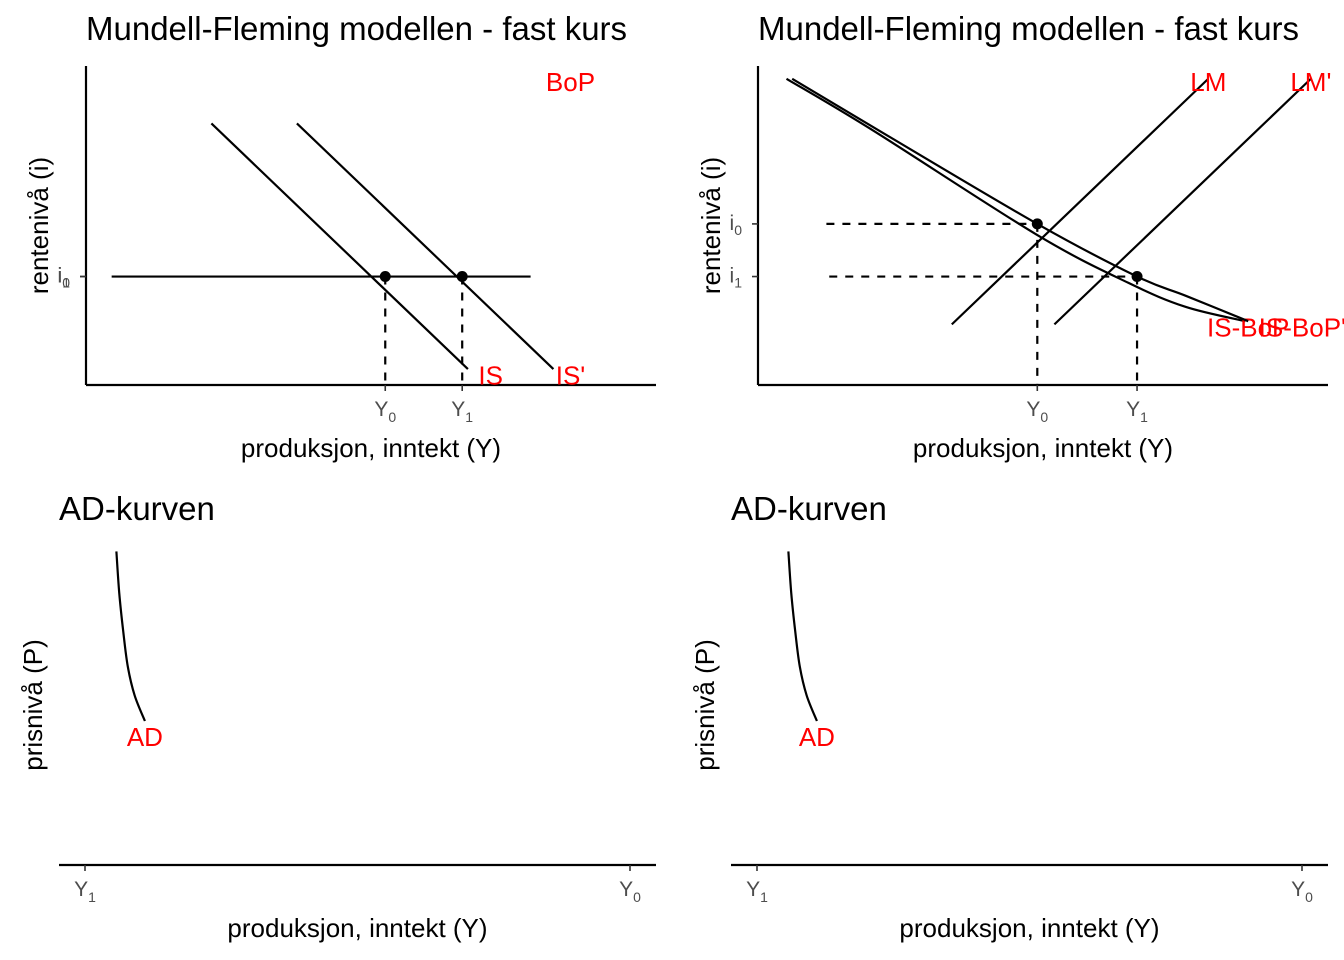  What do you see at coordinates (570, 82) in the screenshot?
I see `series-label: BoP` at bounding box center [570, 82].